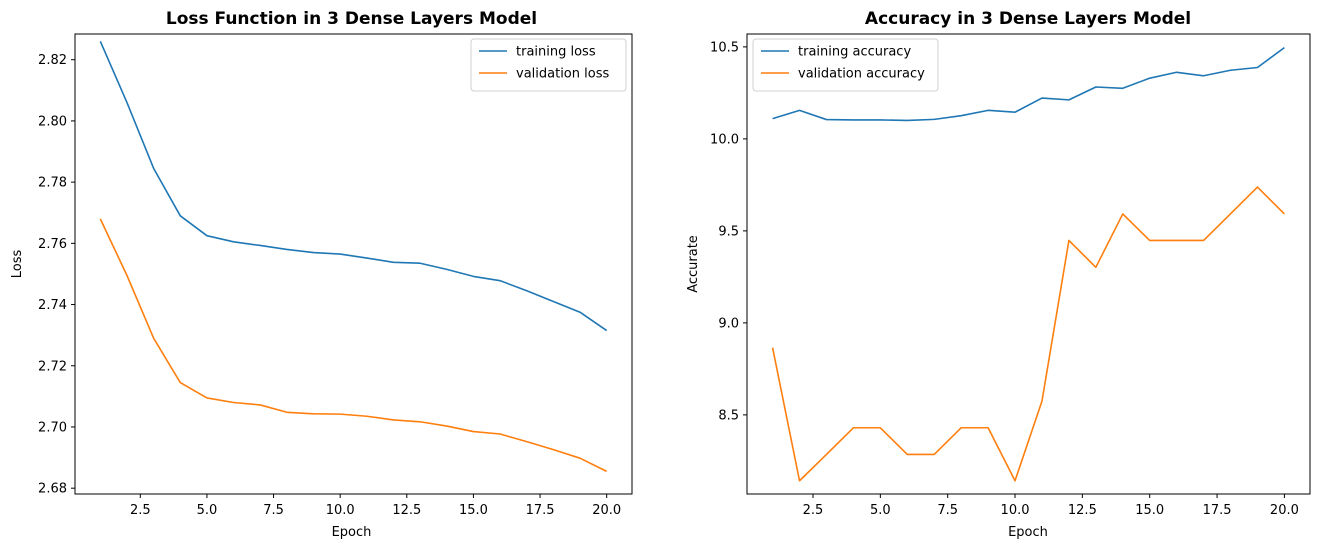 The width and height of the screenshot is (1320, 548). What do you see at coordinates (728, 231) in the screenshot?
I see `accuracy-ytick-label: 9.5` at bounding box center [728, 231].